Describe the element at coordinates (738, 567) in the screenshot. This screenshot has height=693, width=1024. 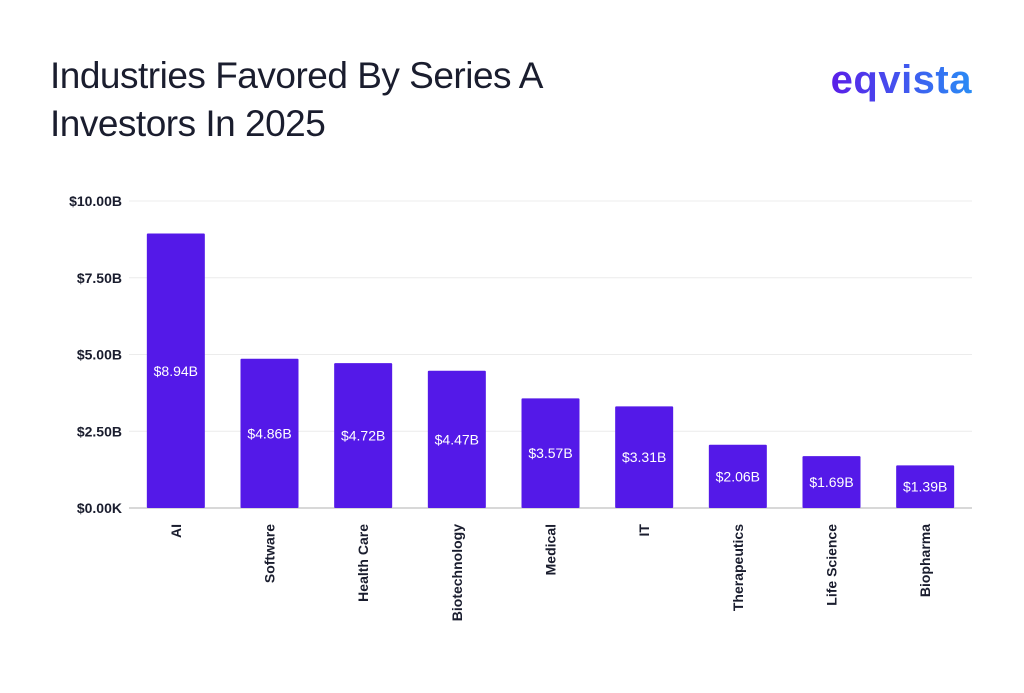
I see `x-tick-label: Therapeutics` at that location.